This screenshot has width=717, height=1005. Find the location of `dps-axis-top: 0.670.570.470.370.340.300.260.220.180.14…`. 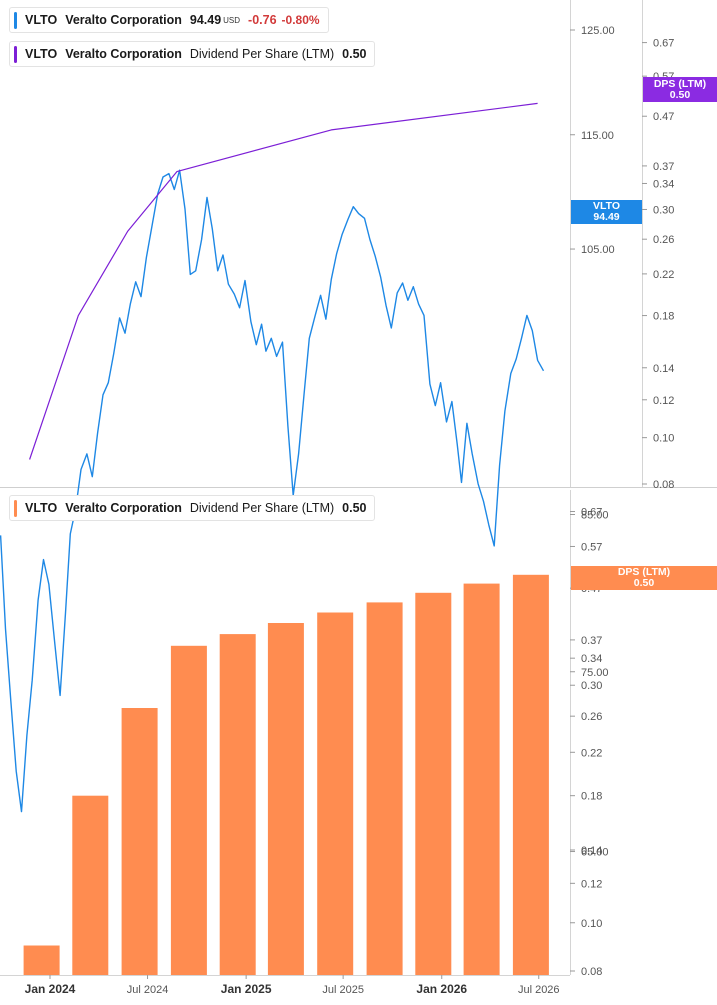

dps-axis-top: 0.670.570.470.370.340.300.260.220.180.14… is located at coordinates (658, 264).